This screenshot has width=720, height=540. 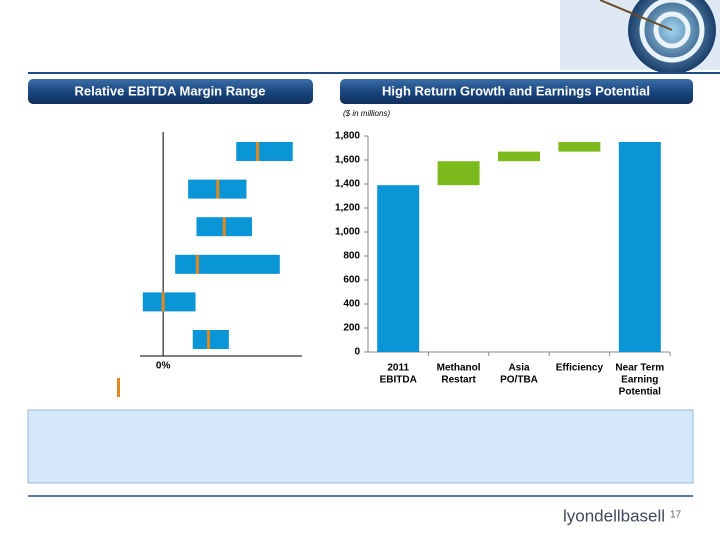 What do you see at coordinates (519, 380) in the screenshot?
I see `x-tick-label: PO/TBA` at bounding box center [519, 380].